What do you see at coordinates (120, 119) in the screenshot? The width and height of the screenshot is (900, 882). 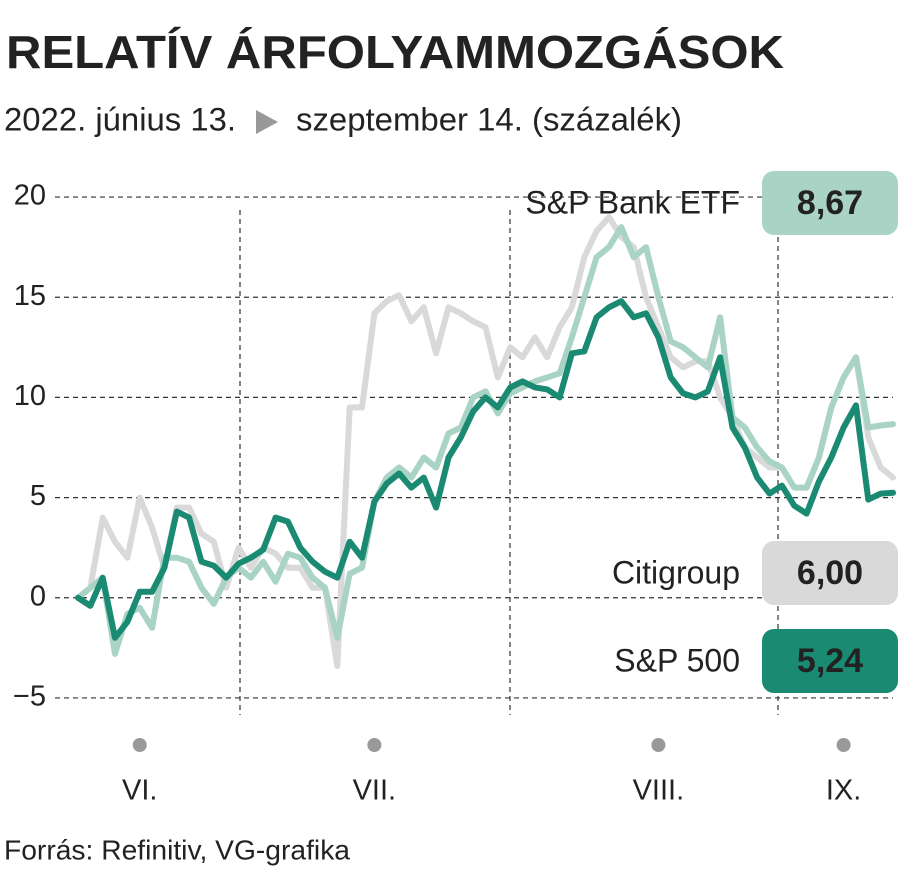 I see `subtitle-start: 2022. június 13.` at bounding box center [120, 119].